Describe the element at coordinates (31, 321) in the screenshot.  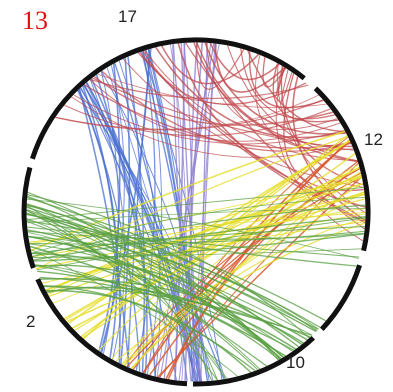
I see `chromosome-label-2: 2` at that location.